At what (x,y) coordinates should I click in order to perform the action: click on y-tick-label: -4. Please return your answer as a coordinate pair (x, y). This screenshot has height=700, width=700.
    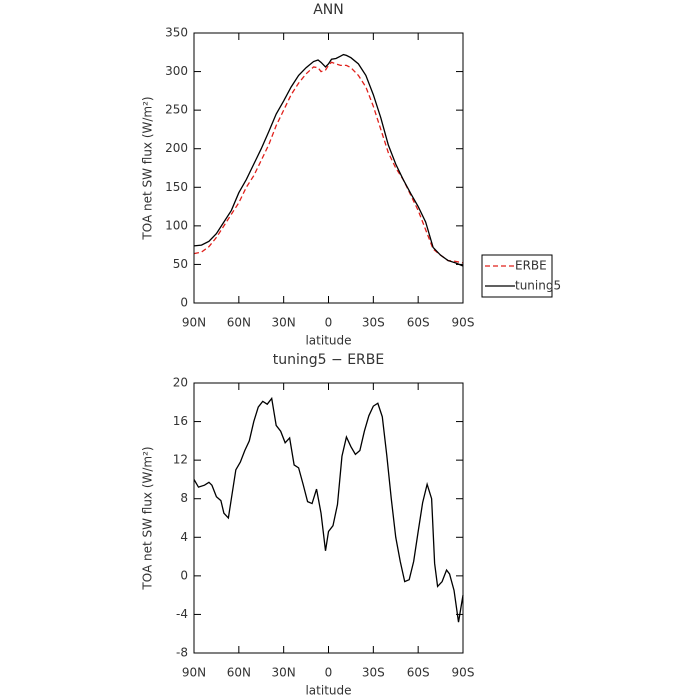
    Looking at the image, I should click on (182, 614).